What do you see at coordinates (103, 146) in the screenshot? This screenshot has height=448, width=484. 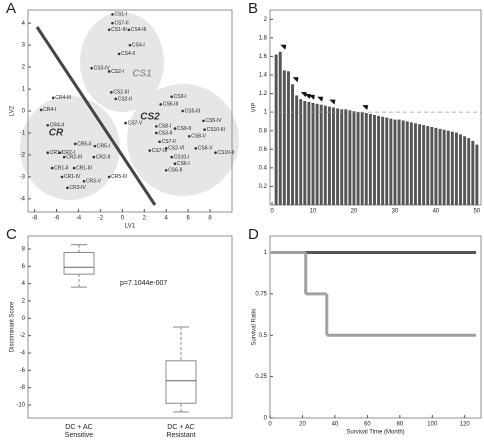 I see `point-label: CR5-I` at bounding box center [103, 146].